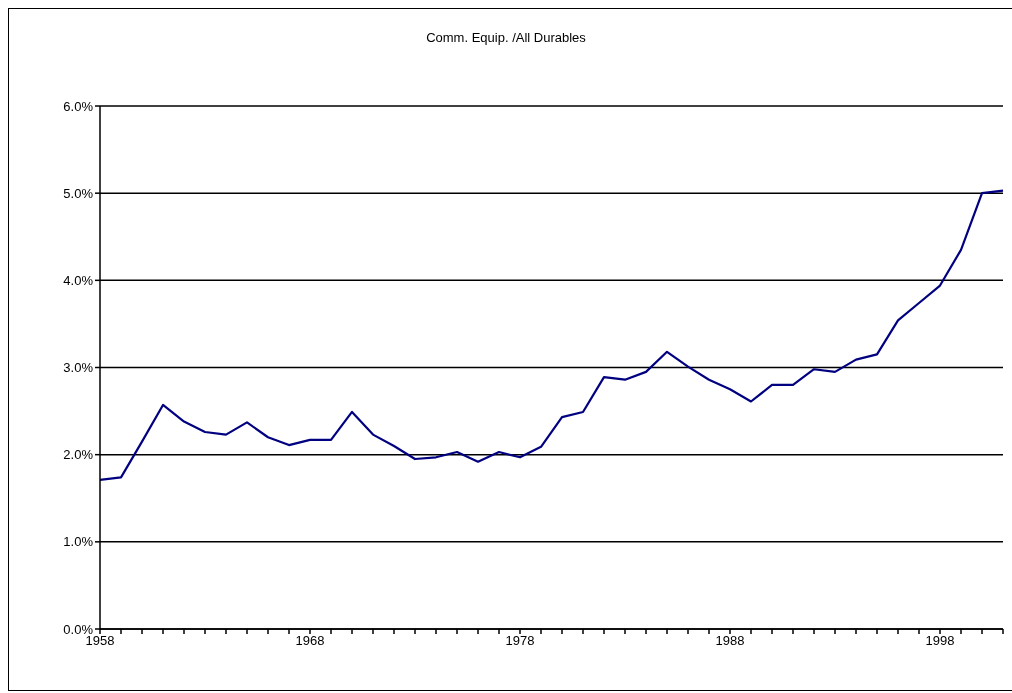 Image resolution: width=1012 pixels, height=693 pixels. Describe the element at coordinates (78, 106) in the screenshot. I see `y-tick-label: 6.0%` at that location.